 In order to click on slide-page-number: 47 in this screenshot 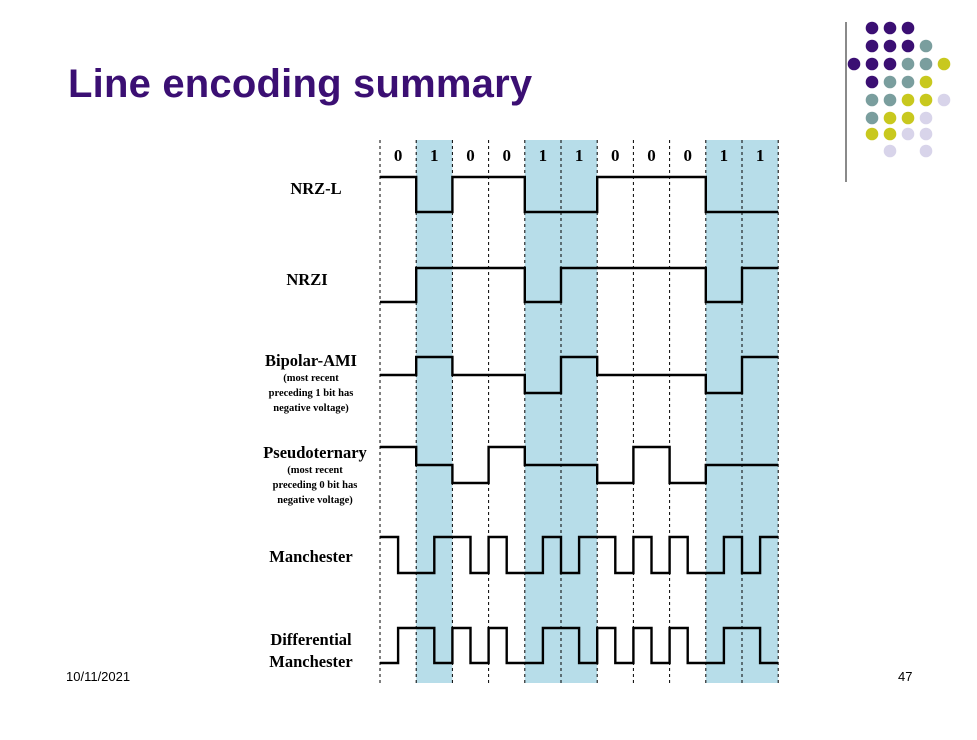, I will do `click(905, 676)`.